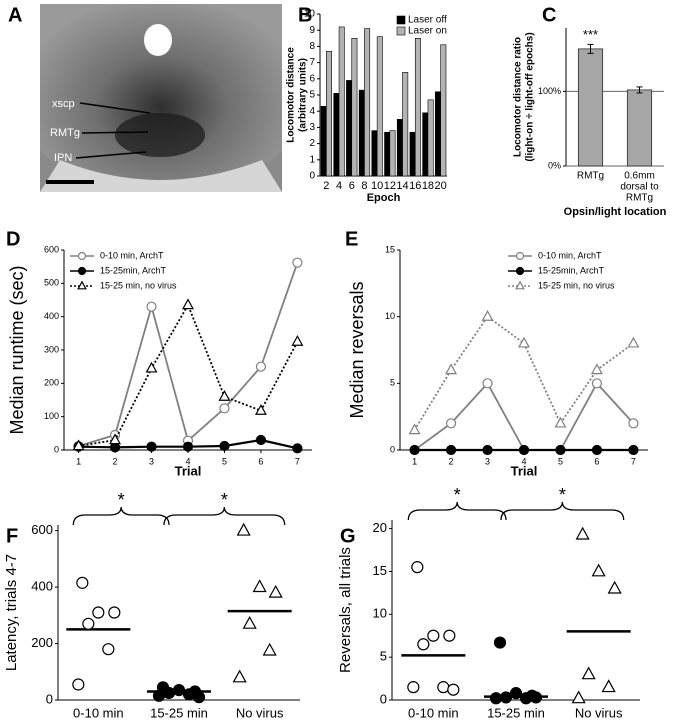 The width and height of the screenshot is (676, 720). What do you see at coordinates (51, 383) in the screenshot?
I see `y-tick-label: 200` at bounding box center [51, 383].